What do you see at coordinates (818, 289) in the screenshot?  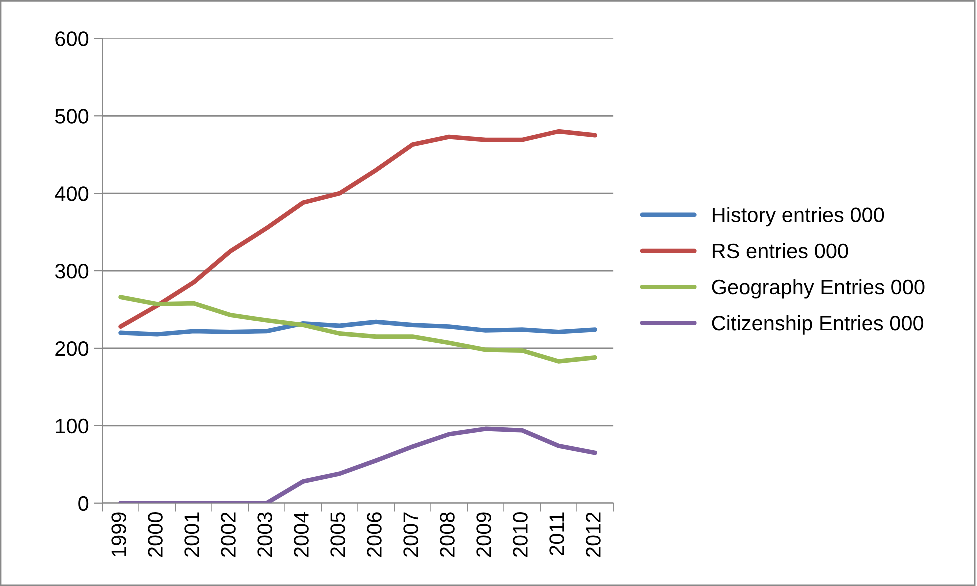 I see `legend-label: Geography Entries 000` at bounding box center [818, 289].